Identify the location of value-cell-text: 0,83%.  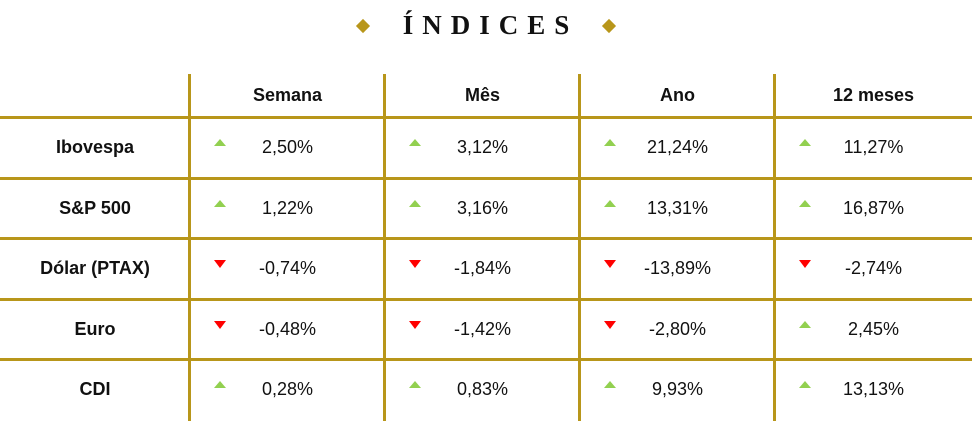
(482, 388).